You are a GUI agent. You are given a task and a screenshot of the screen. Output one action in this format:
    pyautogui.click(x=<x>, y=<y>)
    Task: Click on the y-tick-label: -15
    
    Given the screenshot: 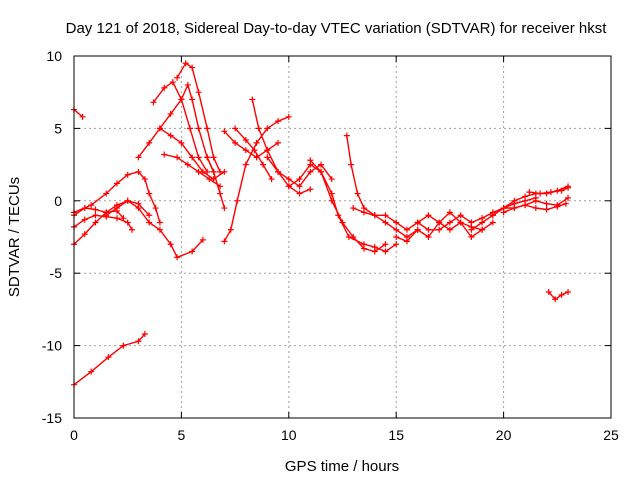 What is the action you would take?
    pyautogui.click(x=52, y=418)
    